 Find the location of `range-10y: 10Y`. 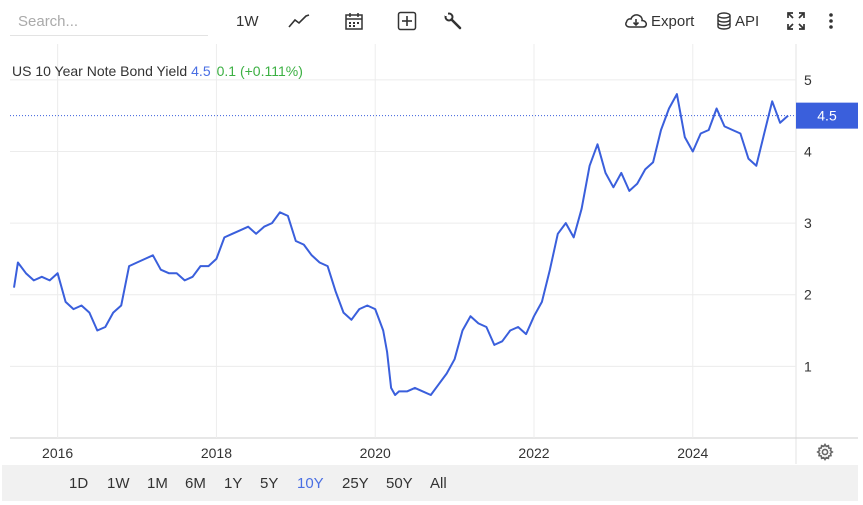

range-10y: 10Y is located at coordinates (310, 483).